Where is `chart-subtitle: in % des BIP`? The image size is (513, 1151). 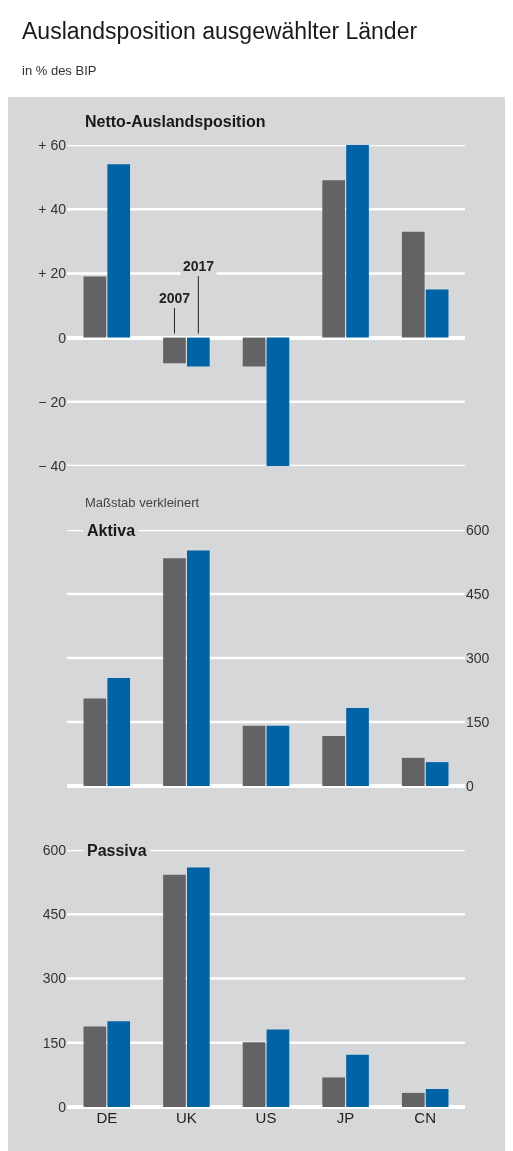
chart-subtitle: in % des BIP is located at coordinates (60, 70).